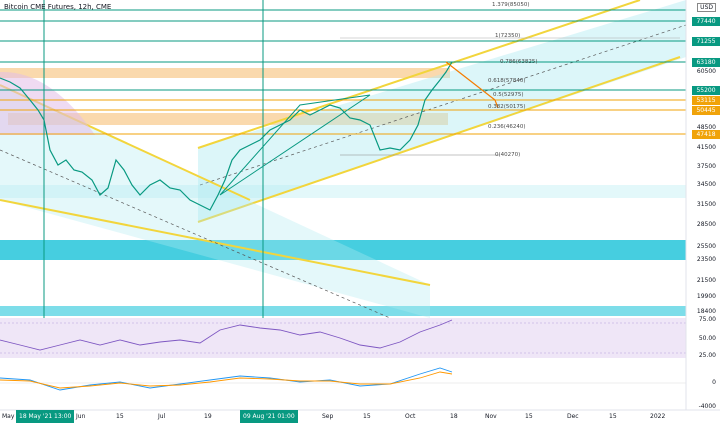 The height and width of the screenshot is (425, 720). I want to click on time-axis-label: May, so click(8, 416).